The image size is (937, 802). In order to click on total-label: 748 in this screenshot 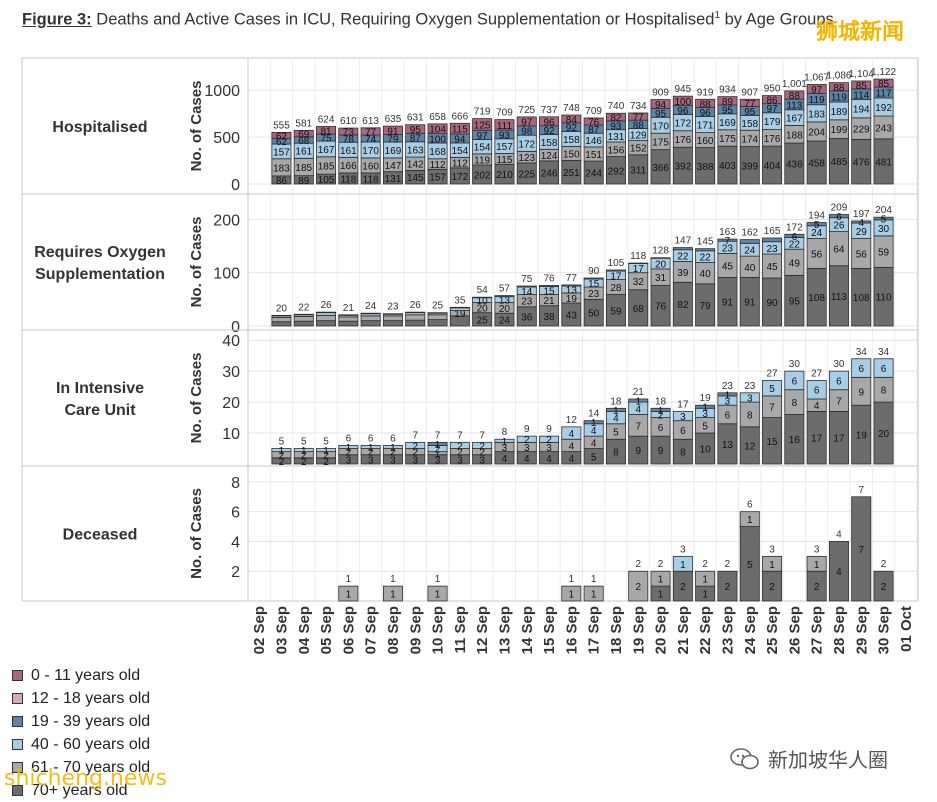, I will do `click(571, 108)`.